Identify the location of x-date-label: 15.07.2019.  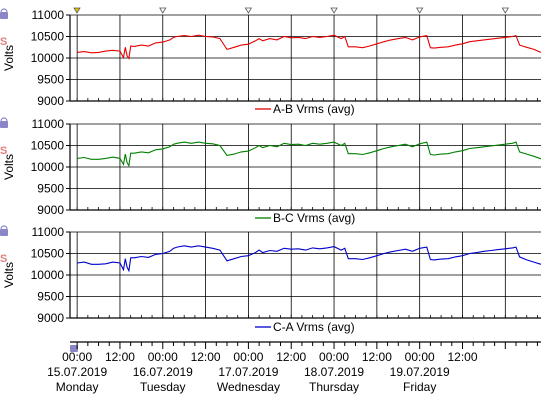
(77, 372).